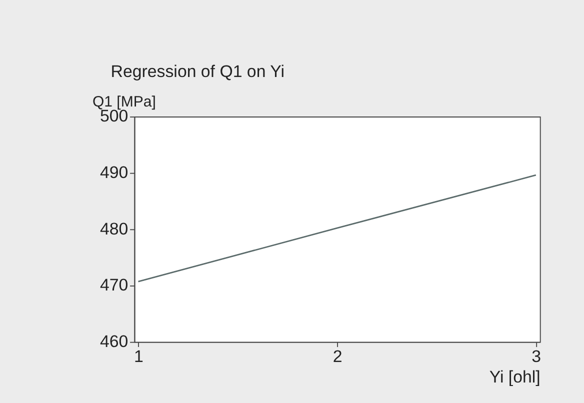 The height and width of the screenshot is (403, 584). I want to click on y-tick-label: 460, so click(114, 342).